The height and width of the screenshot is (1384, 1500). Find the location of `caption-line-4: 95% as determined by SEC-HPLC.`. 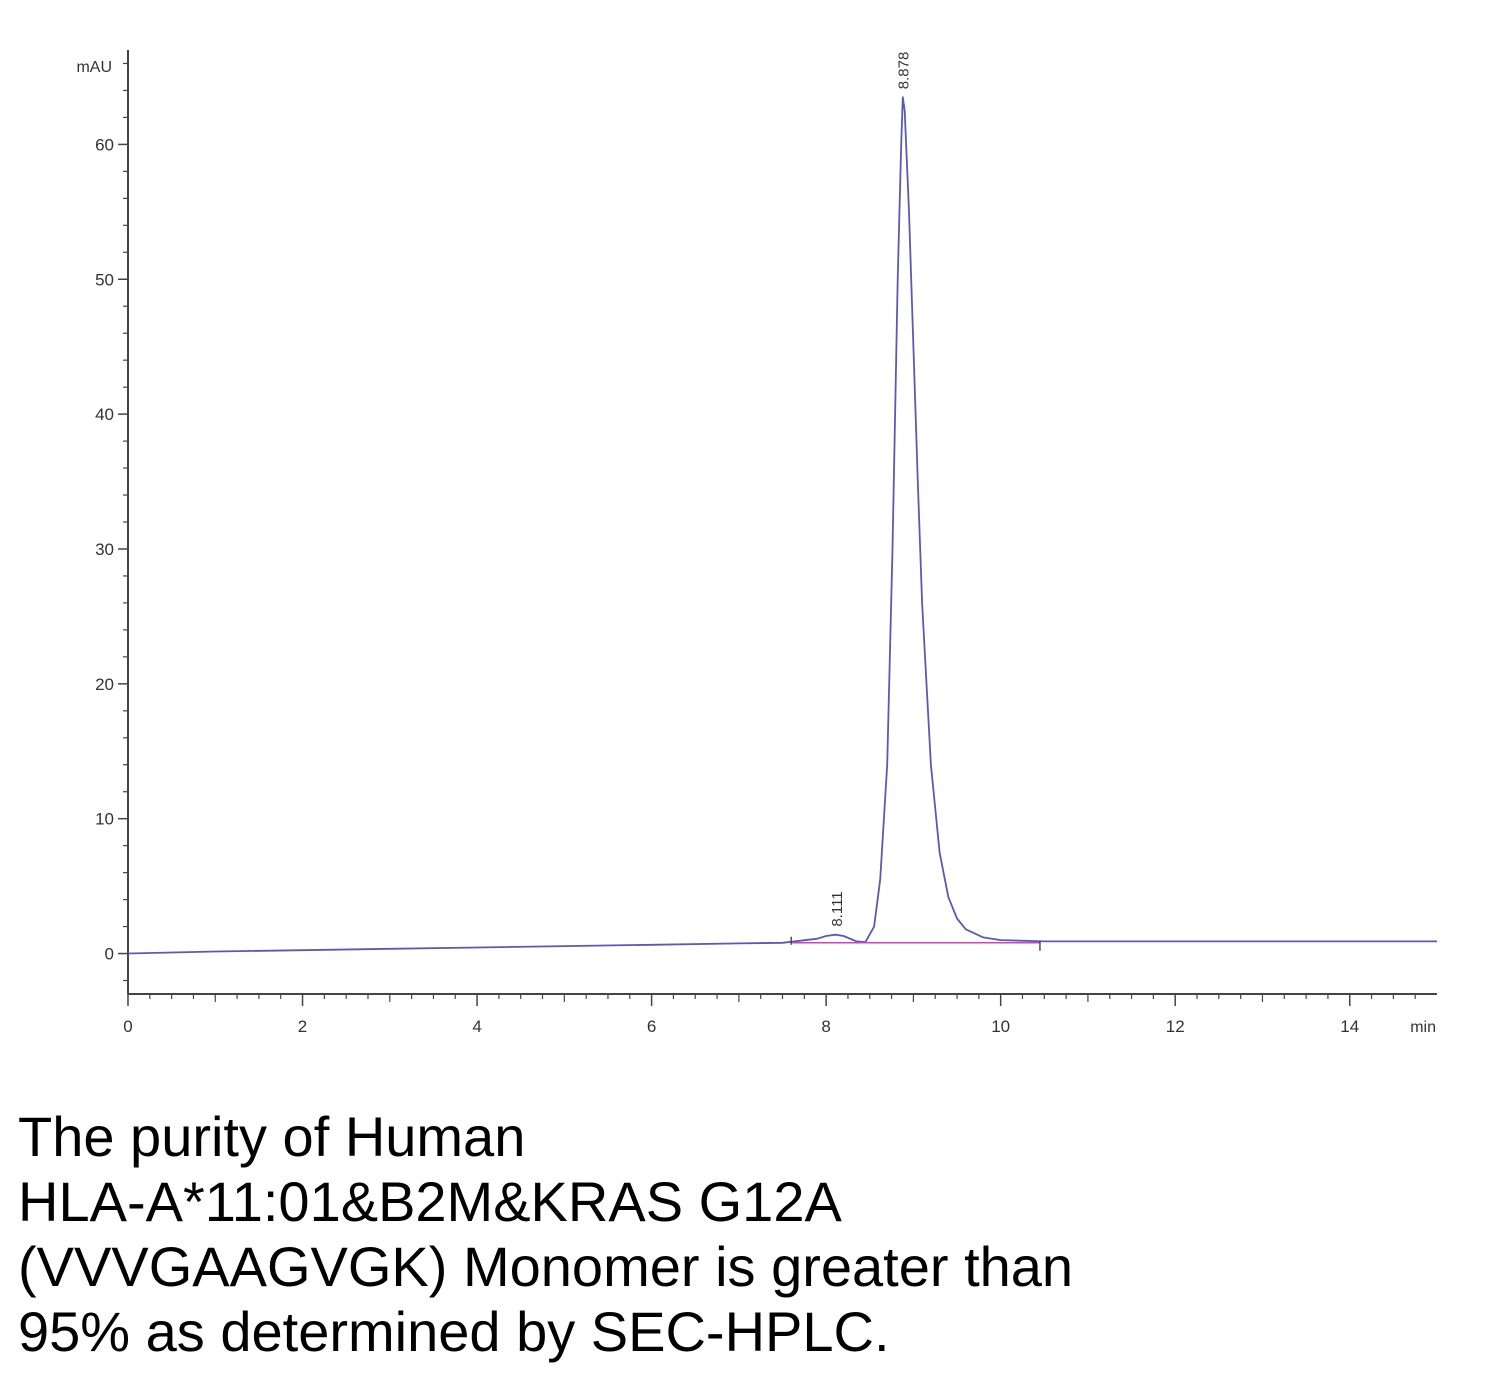

caption-line-4: 95% as determined by SEC-HPLC. is located at coordinates (454, 1331).